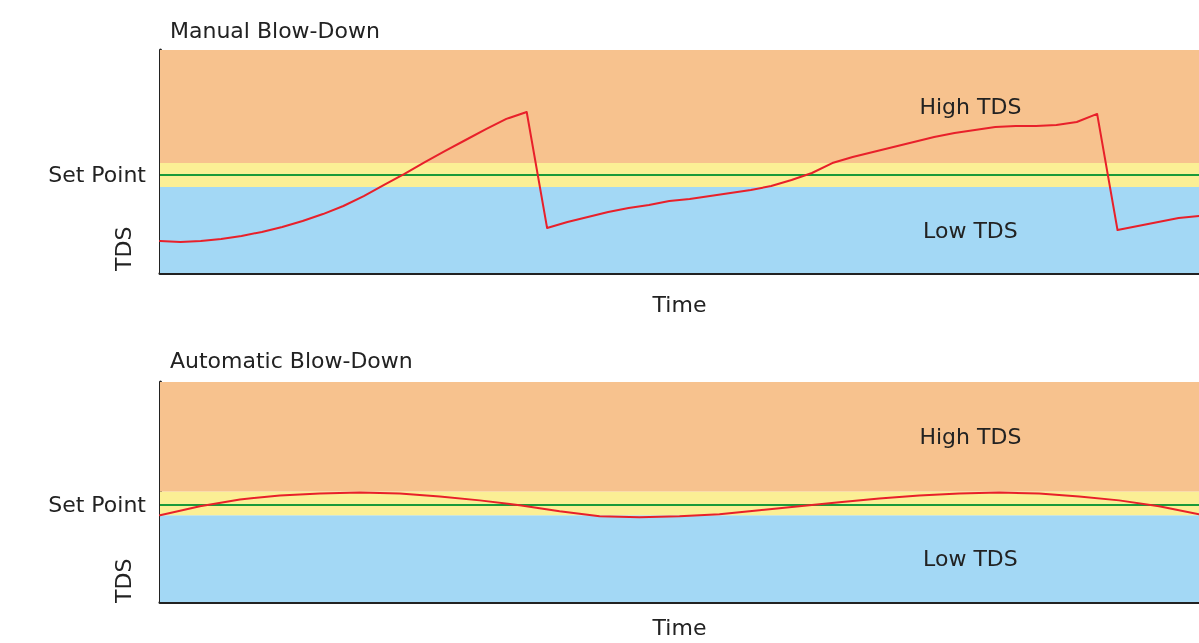 The image size is (1199, 643). I want to click on chart-title: Automatic Blow-Down, so click(291, 360).